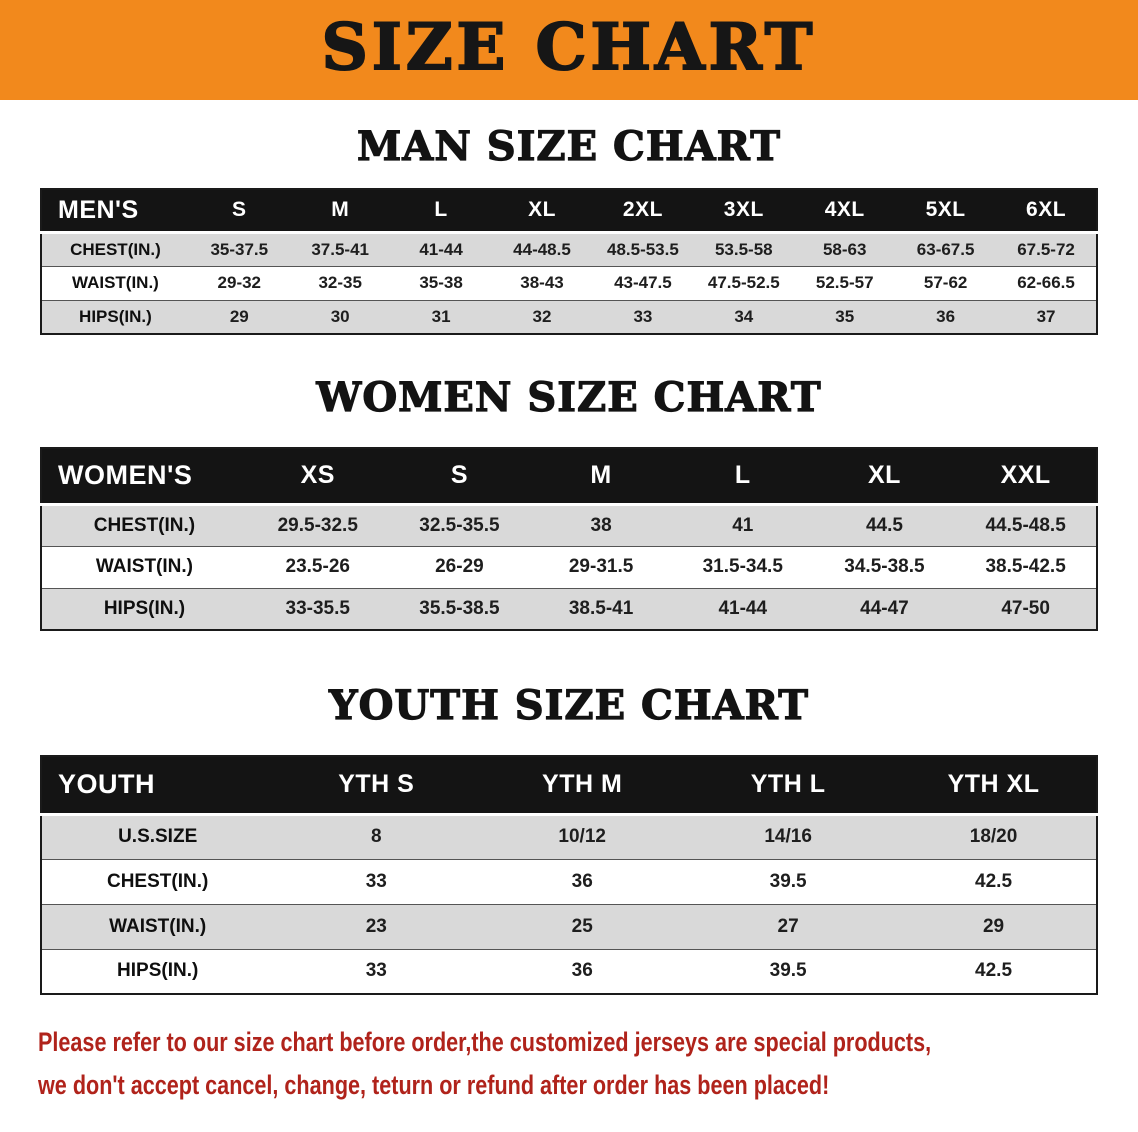 This screenshot has width=1138, height=1132. Describe the element at coordinates (788, 785) in the screenshot. I see `size-column-header: YTH L` at that location.